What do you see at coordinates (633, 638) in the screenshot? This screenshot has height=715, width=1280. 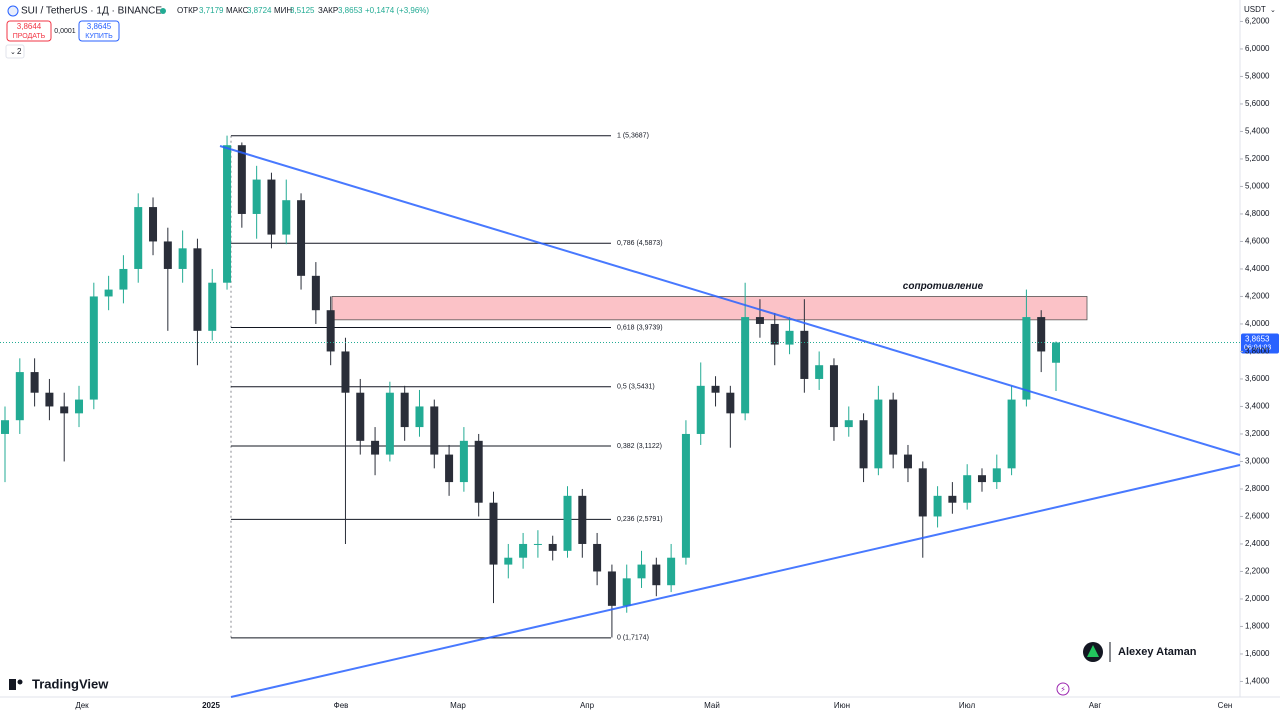 I see `fib-label: 0 (1,7174)` at bounding box center [633, 638].